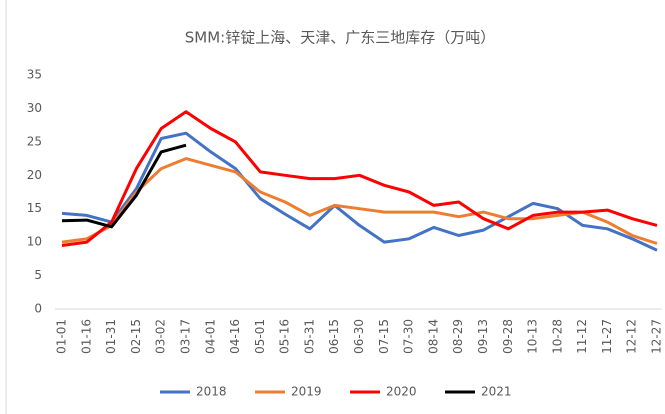  Describe the element at coordinates (62, 336) in the screenshot. I see `x-tick-label: 01-01` at that location.